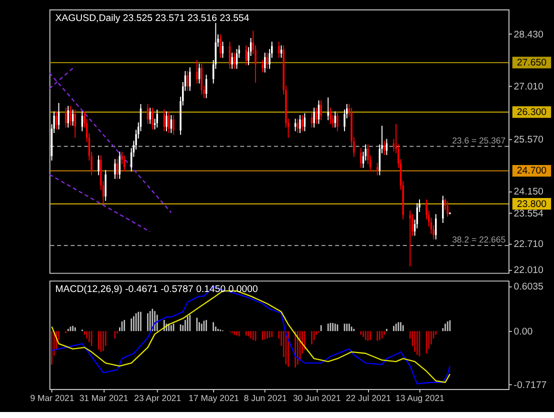 The height and width of the screenshot is (418, 554). I want to click on y-tick-label: 27.010, so click(529, 86).